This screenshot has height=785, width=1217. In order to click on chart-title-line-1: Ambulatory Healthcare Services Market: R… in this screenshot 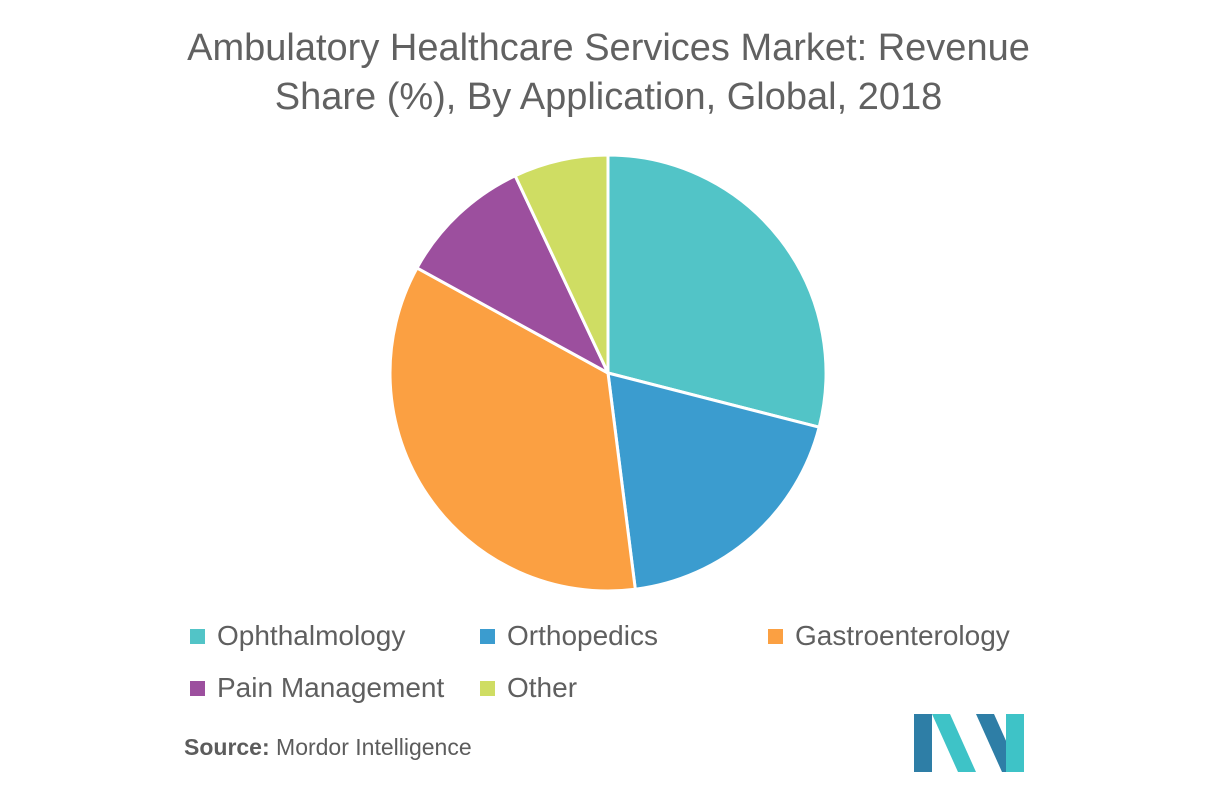, I will do `click(608, 48)`.